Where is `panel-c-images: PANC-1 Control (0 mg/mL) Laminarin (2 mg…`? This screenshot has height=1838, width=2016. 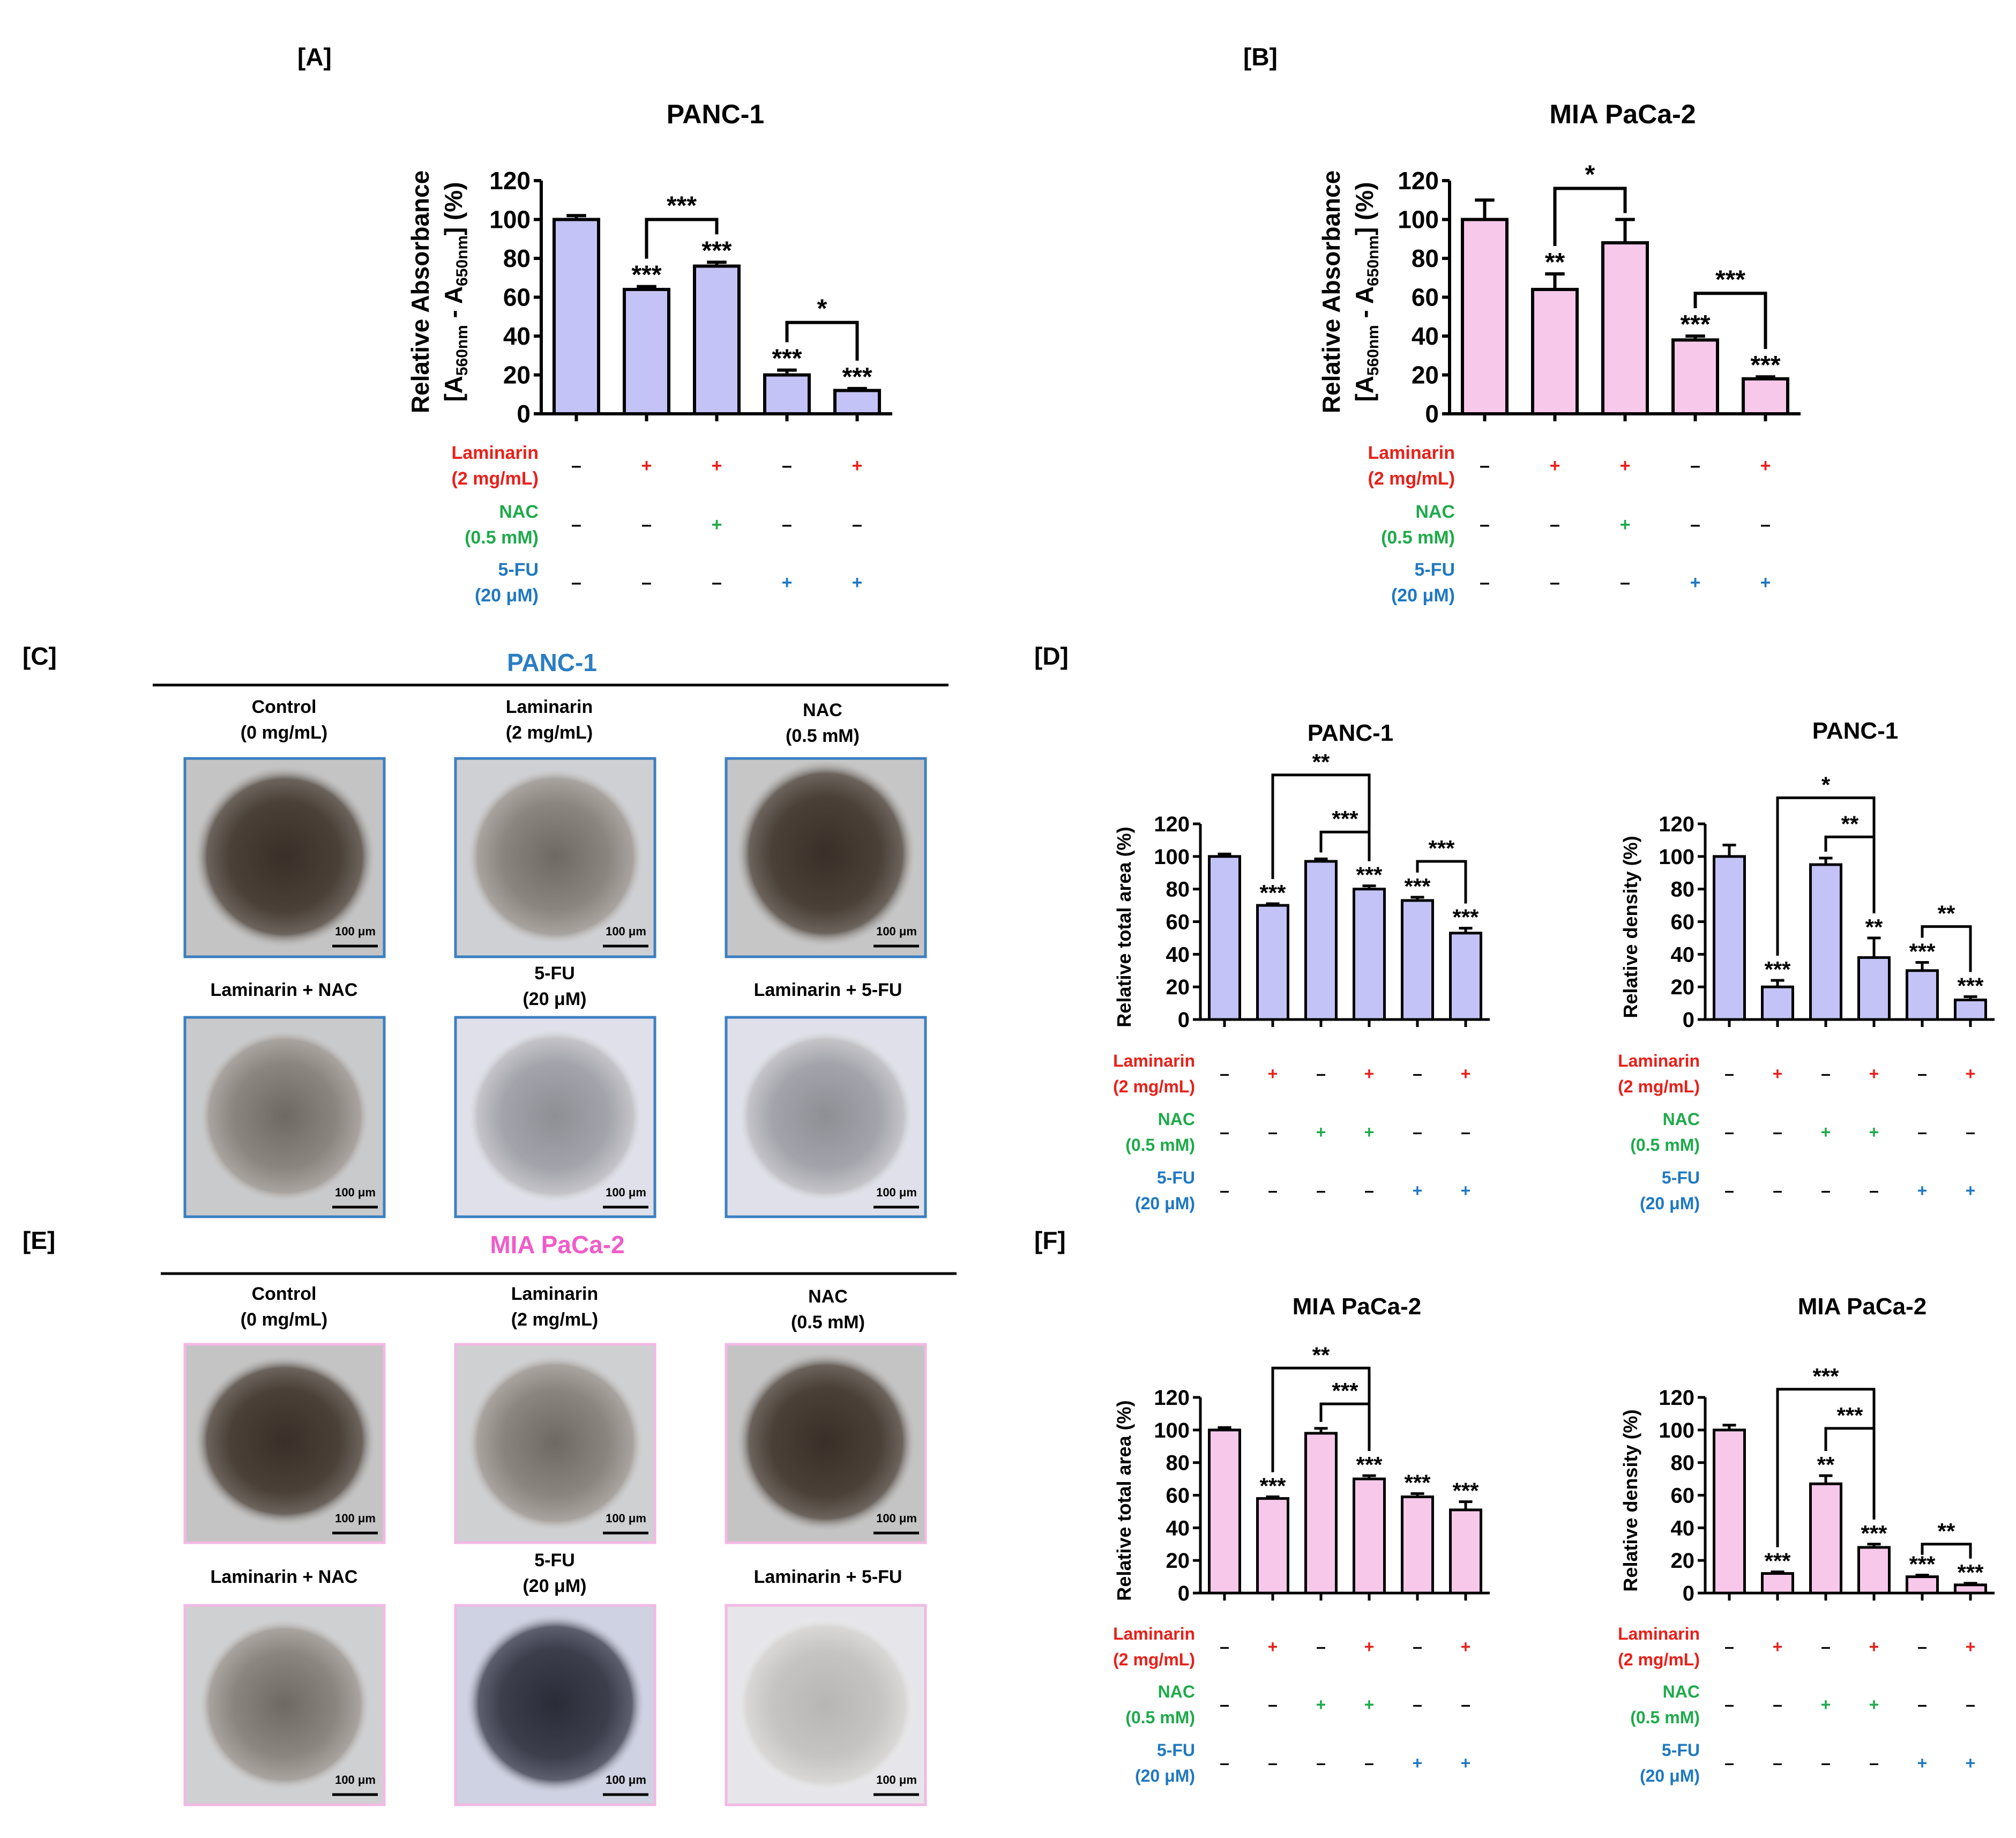
panel-c-images: PANC-1 Control (0 mg/mL) Laminarin (2 mg… is located at coordinates (551, 933).